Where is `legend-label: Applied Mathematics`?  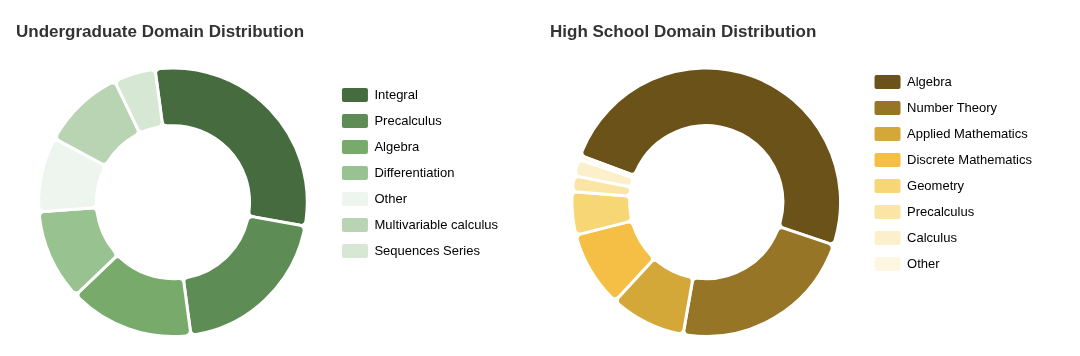 legend-label: Applied Mathematics is located at coordinates (968, 133).